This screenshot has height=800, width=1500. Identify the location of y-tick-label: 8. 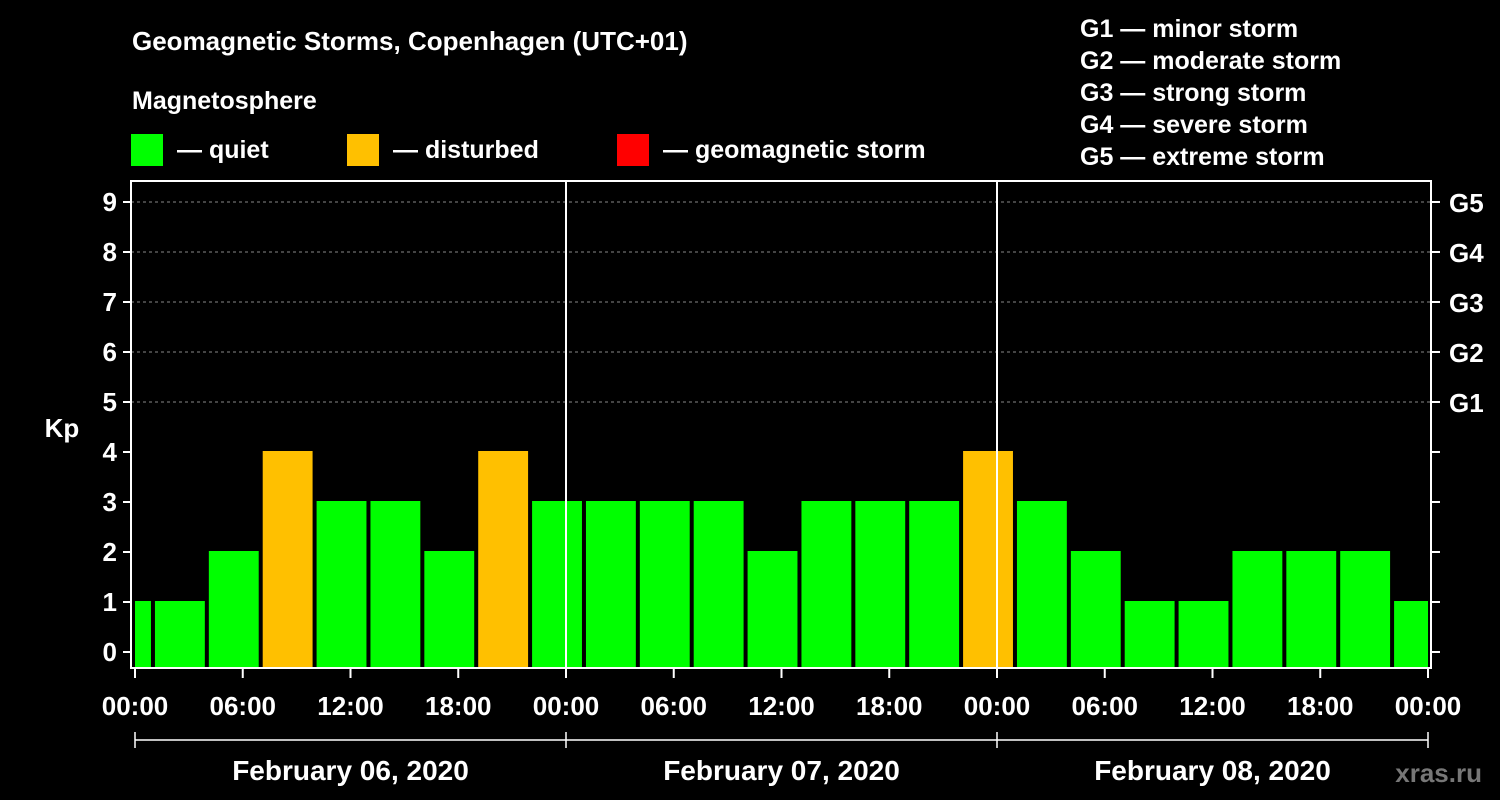
(110, 252).